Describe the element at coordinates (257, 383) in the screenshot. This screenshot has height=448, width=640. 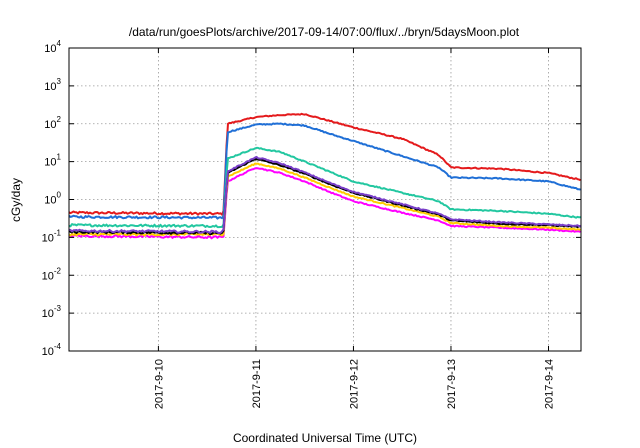
I see `x-tick-label: 2017-9-11` at that location.